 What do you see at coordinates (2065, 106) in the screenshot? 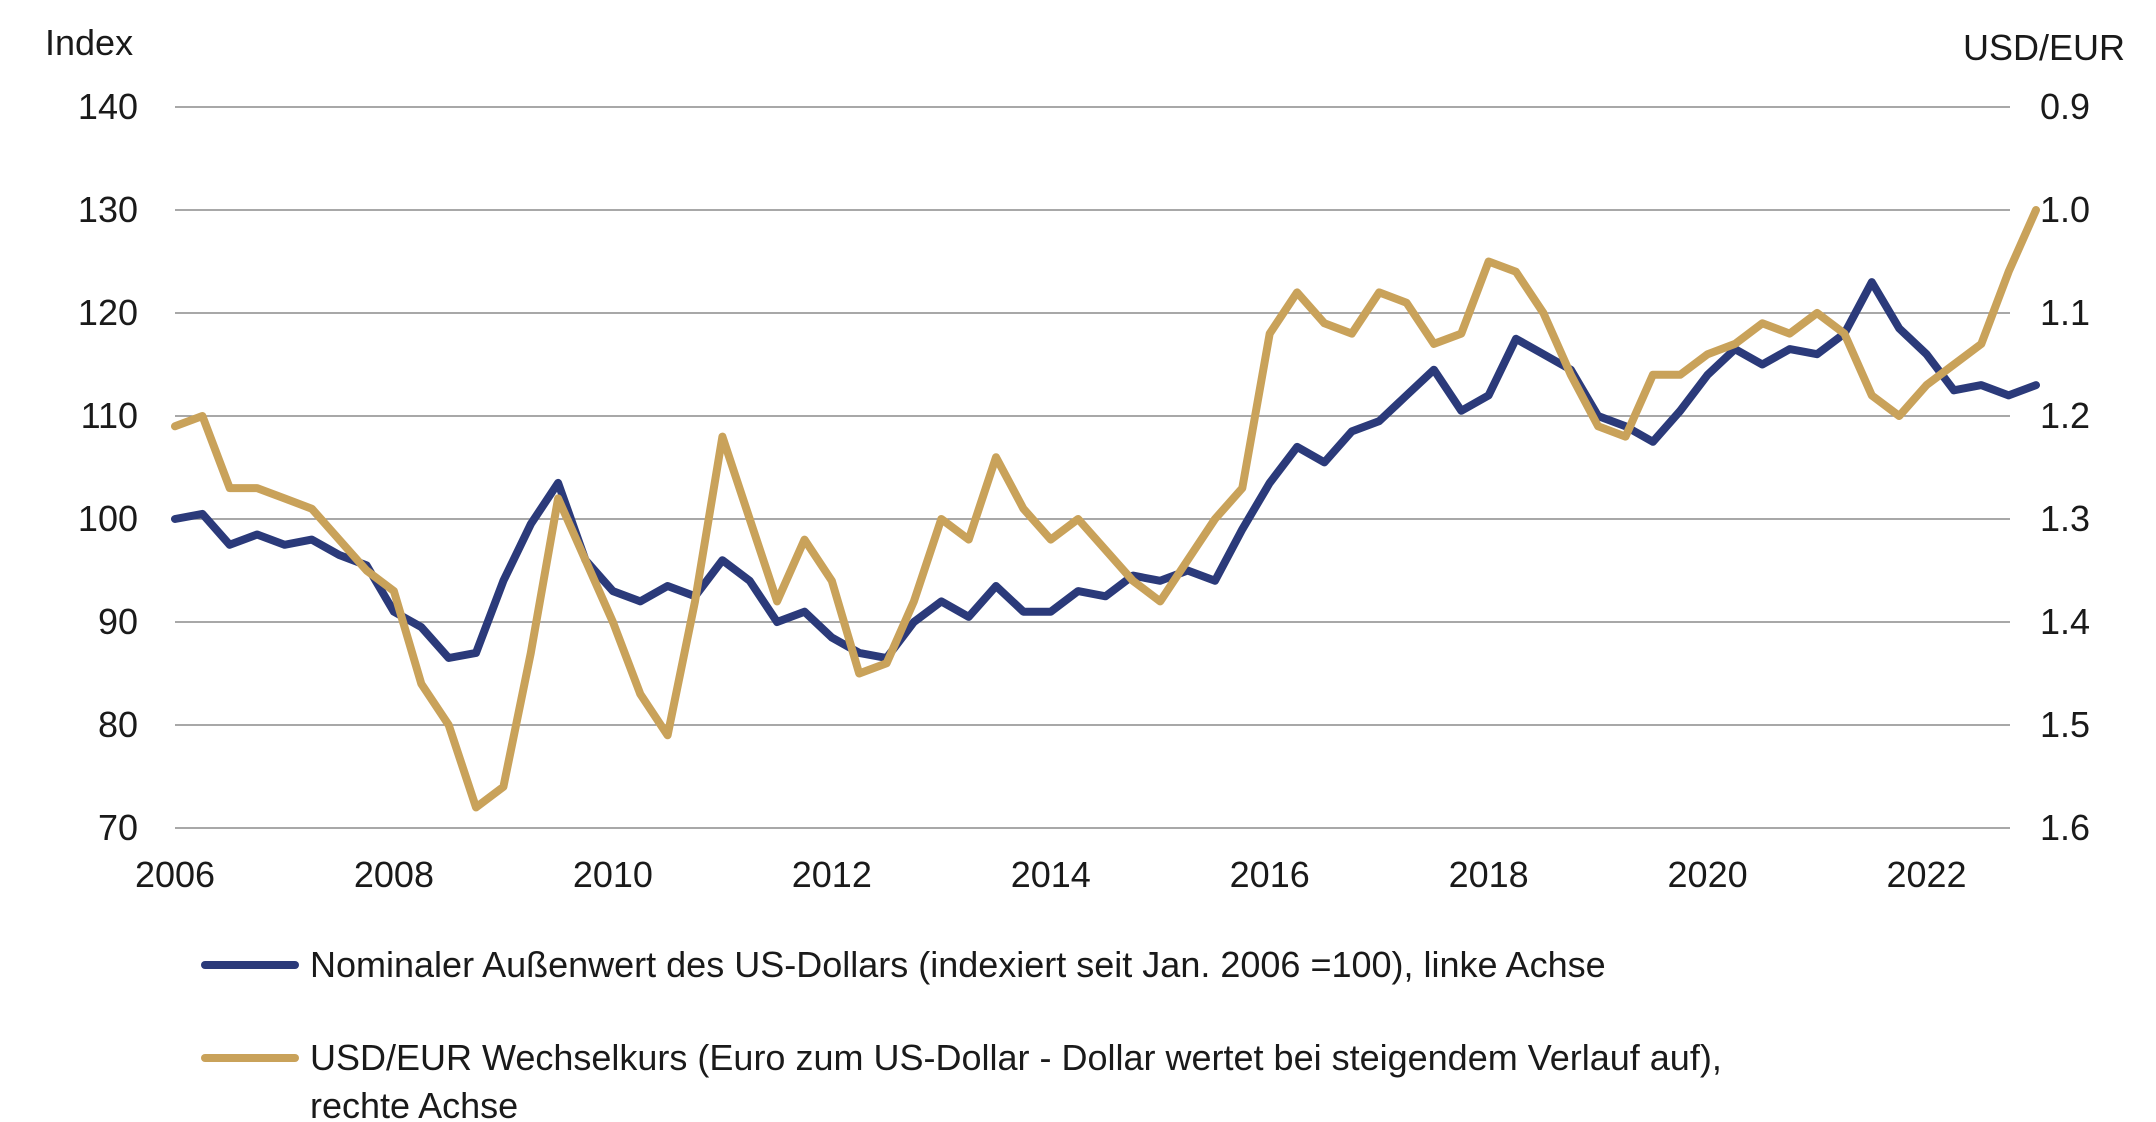
I see `right-tick-label: 0.9` at bounding box center [2065, 106].